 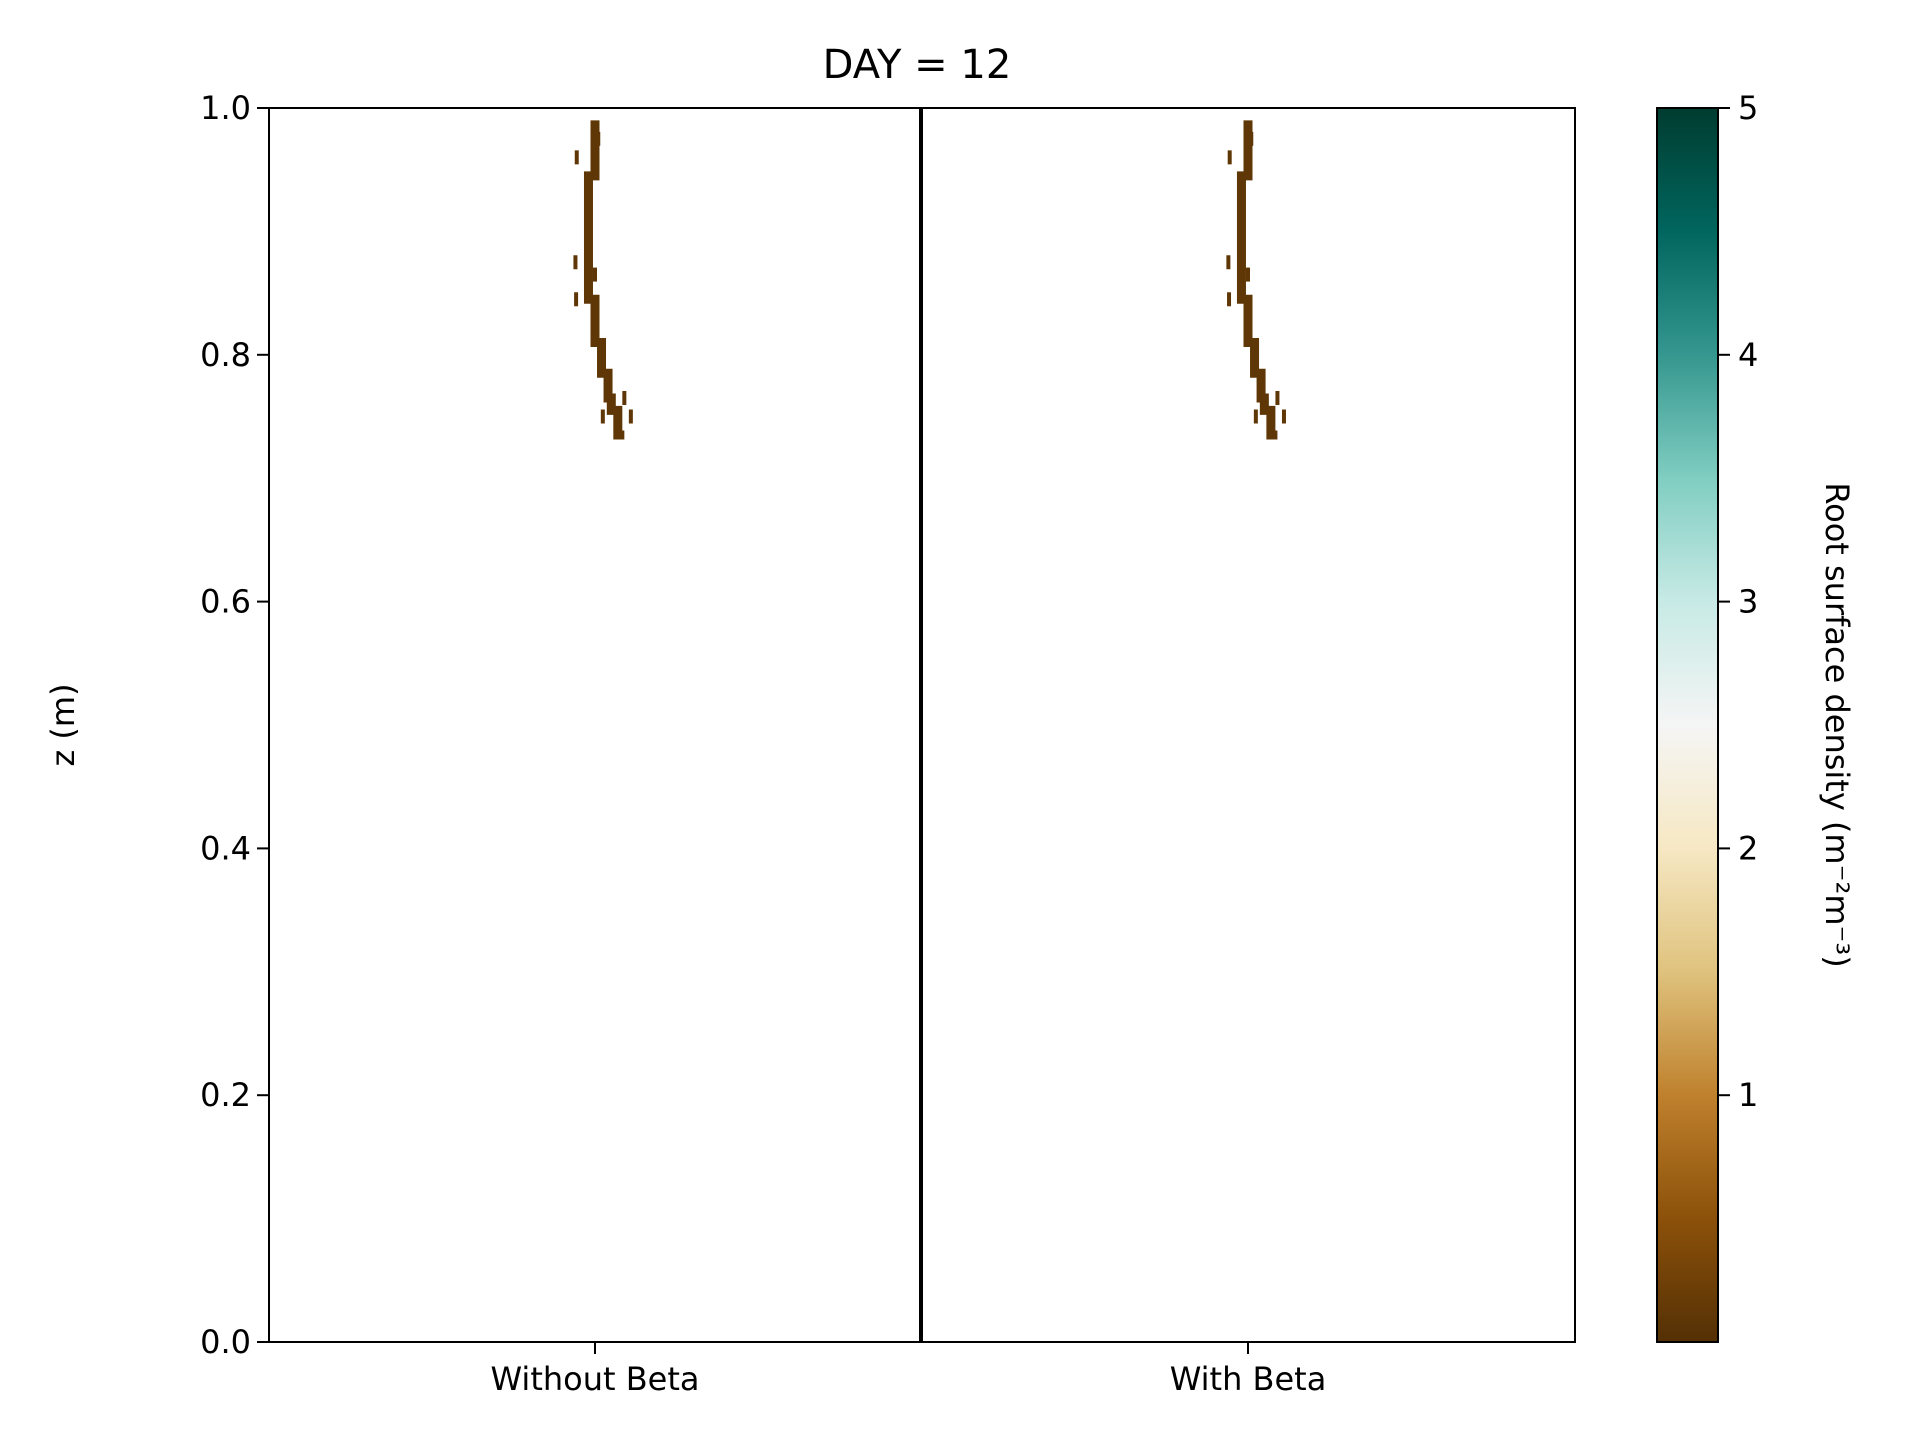 I want to click on colorbar-tick-label: 3, so click(x=1748, y=602).